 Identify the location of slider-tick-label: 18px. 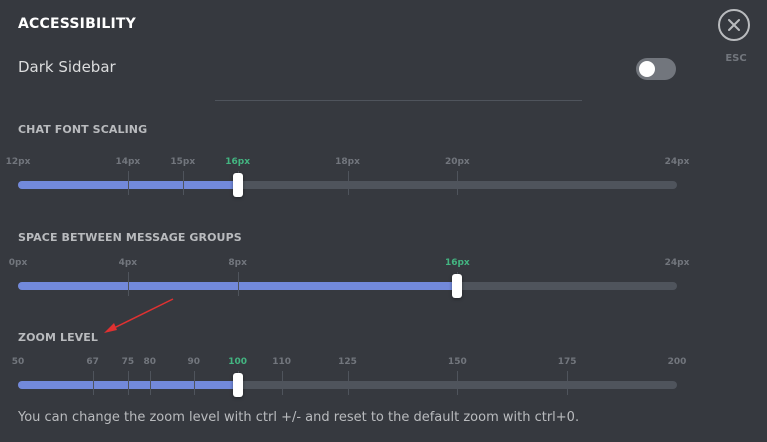
(347, 162).